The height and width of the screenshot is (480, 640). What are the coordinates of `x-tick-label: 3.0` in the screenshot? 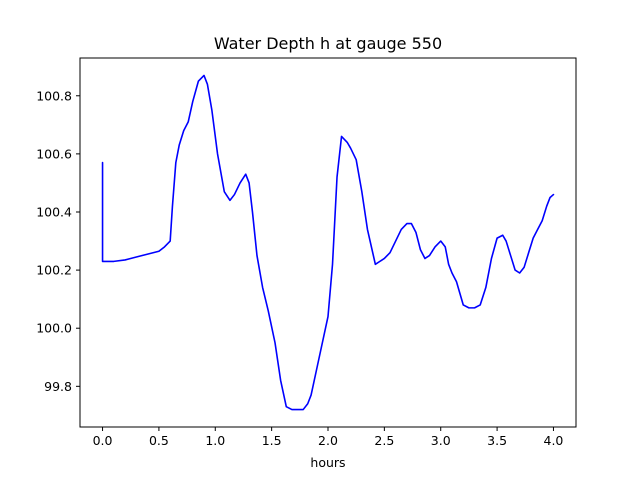 It's located at (441, 440).